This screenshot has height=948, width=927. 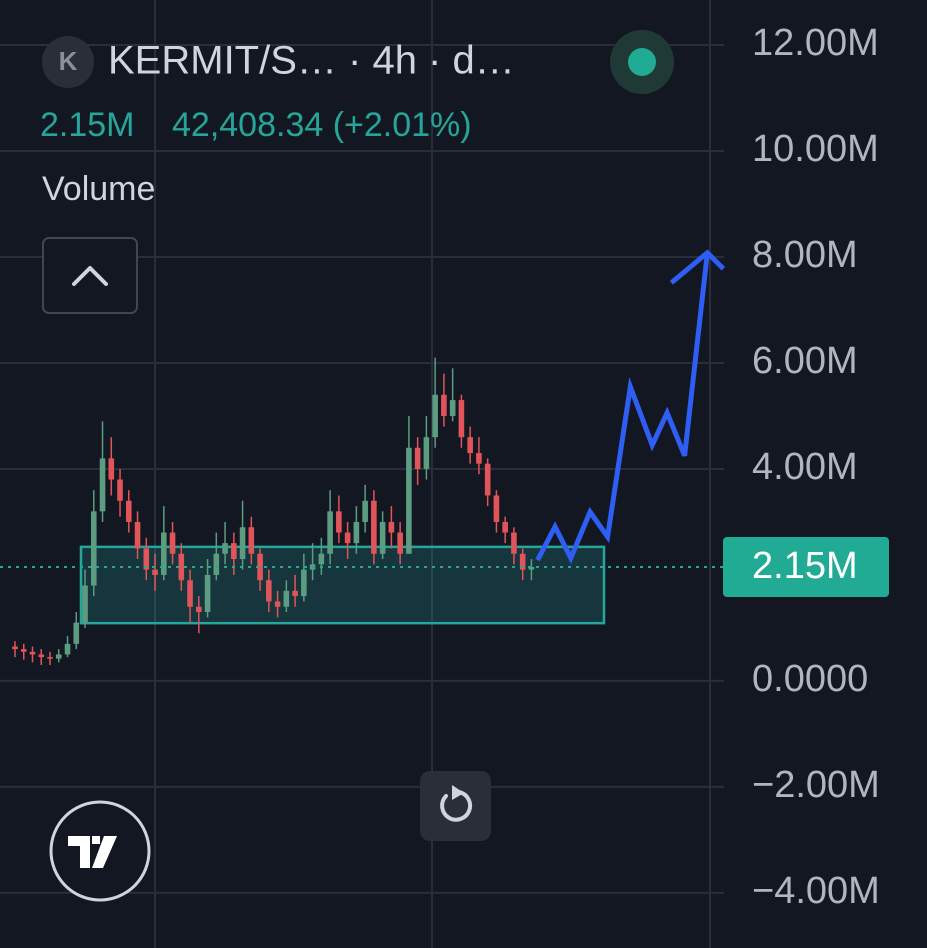 What do you see at coordinates (92, 852) in the screenshot?
I see `tv-logo-mark` at bounding box center [92, 852].